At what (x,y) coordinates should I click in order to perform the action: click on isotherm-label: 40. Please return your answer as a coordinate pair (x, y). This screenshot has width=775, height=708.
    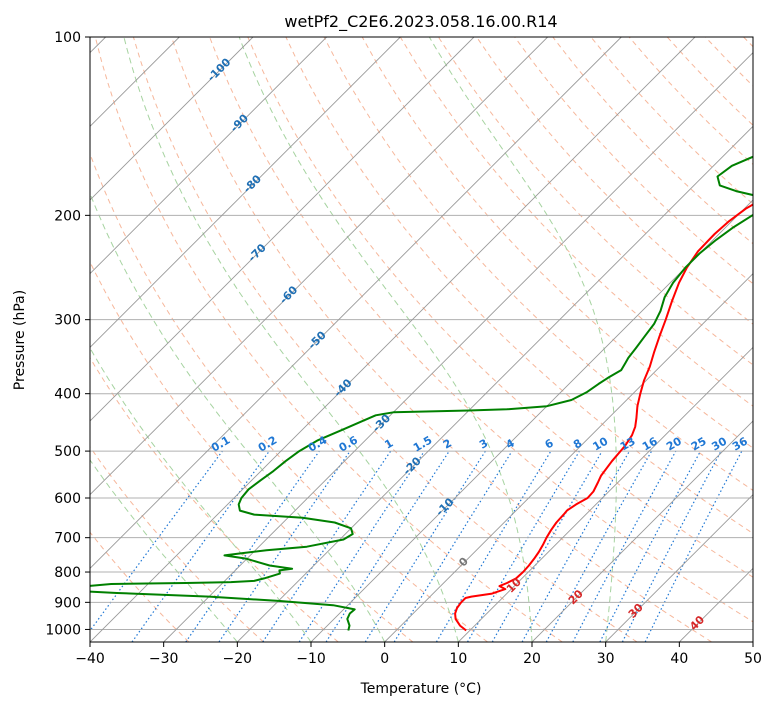
    Looking at the image, I should click on (697, 623).